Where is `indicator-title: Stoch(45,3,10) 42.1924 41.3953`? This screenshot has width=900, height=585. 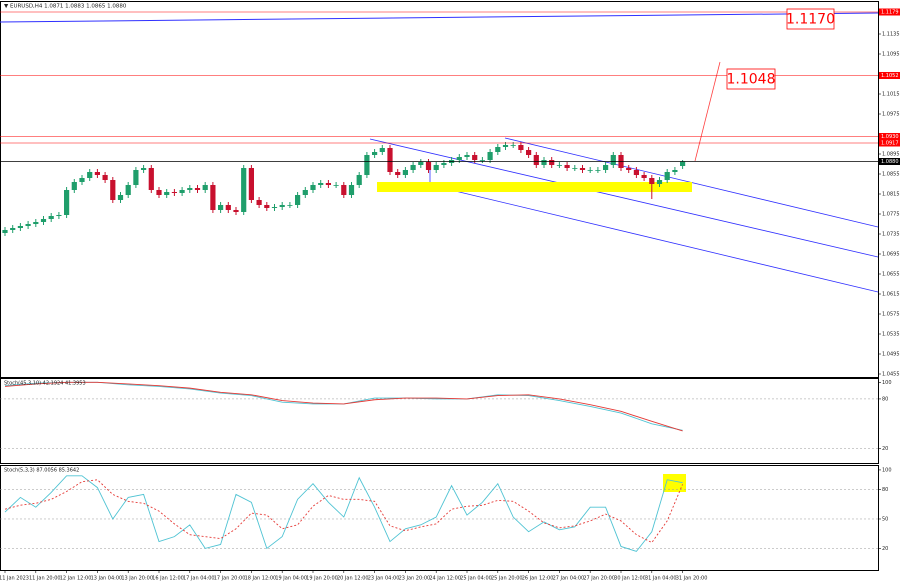 indicator-title: Stoch(45,3,10) 42.1924 41.3953 is located at coordinates (45, 384).